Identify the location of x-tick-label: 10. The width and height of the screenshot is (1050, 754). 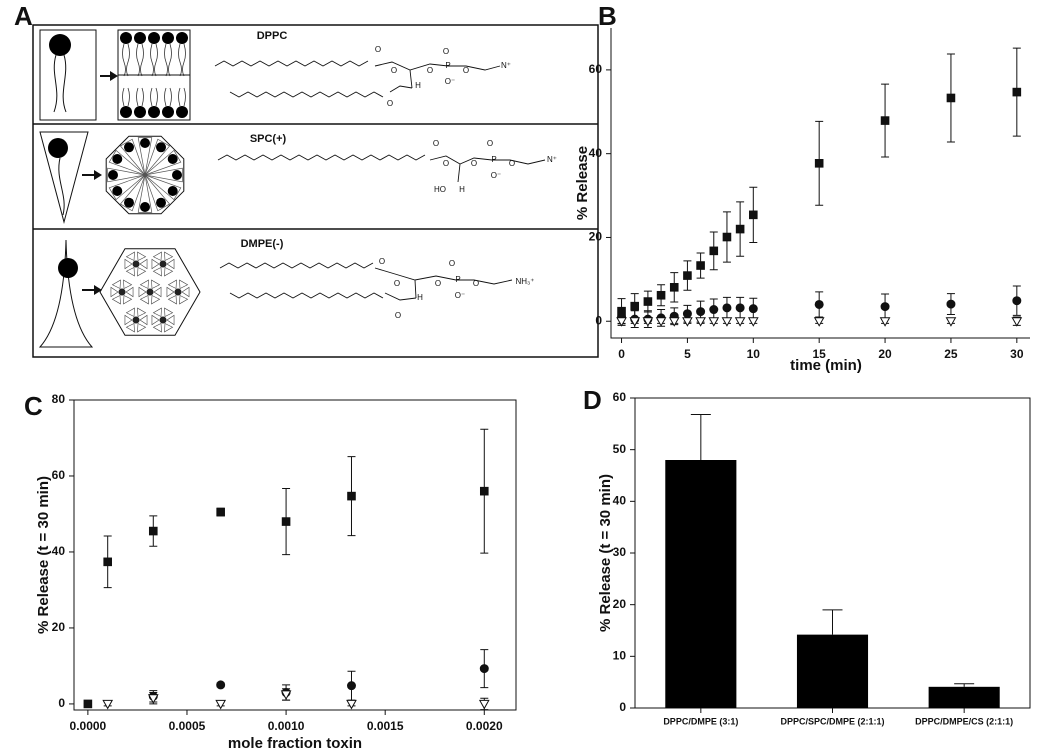
(754, 354).